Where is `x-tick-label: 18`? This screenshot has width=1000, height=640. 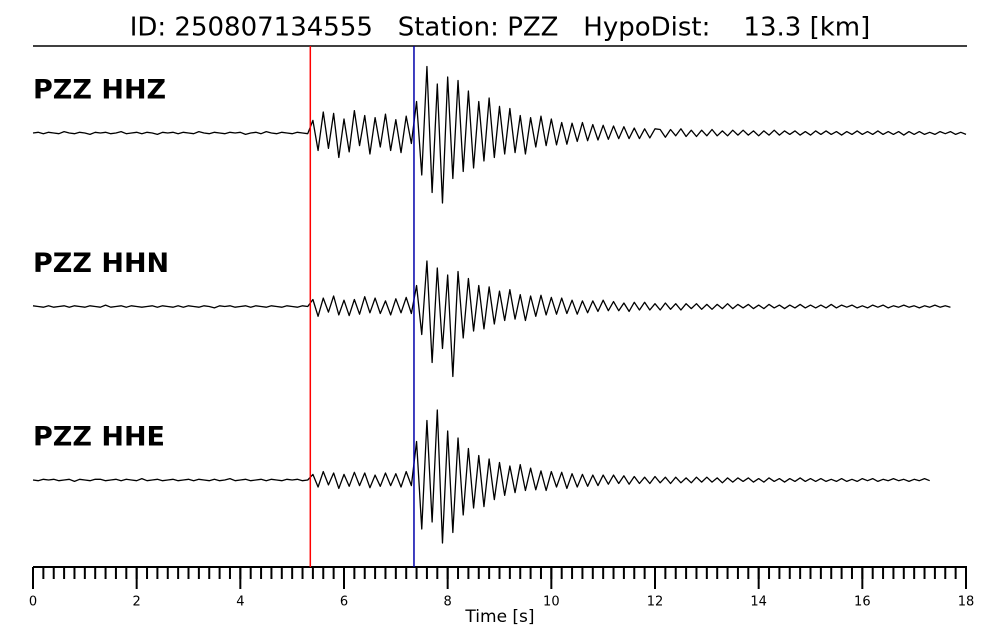 x-tick-label: 18 is located at coordinates (966, 602).